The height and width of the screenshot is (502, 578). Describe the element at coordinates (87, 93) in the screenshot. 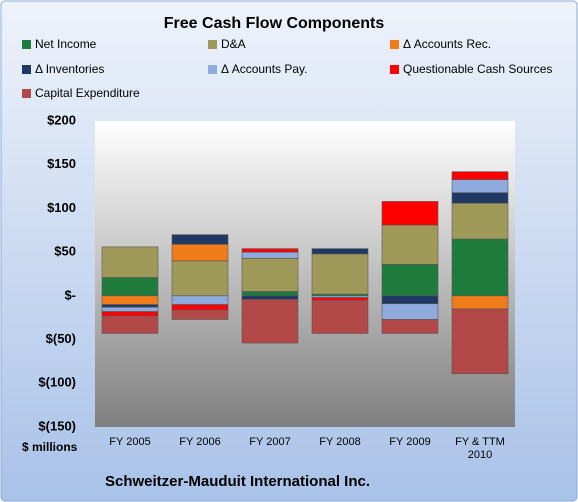

I see `legend-label: Capital Expenditure` at that location.